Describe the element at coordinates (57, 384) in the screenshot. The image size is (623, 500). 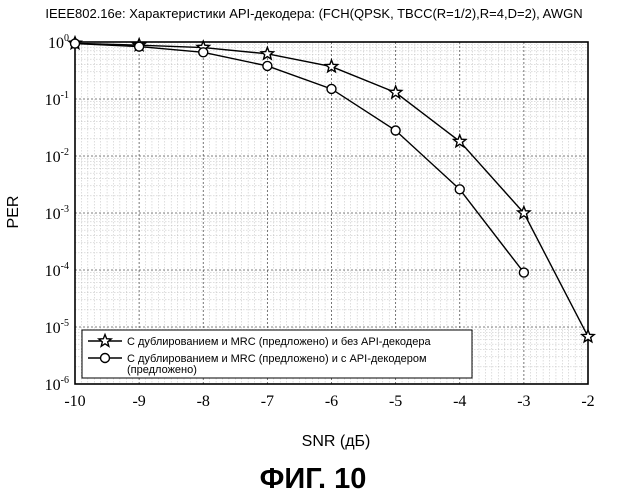
I see `y-tick-label: 10⁻⁶` at that location.